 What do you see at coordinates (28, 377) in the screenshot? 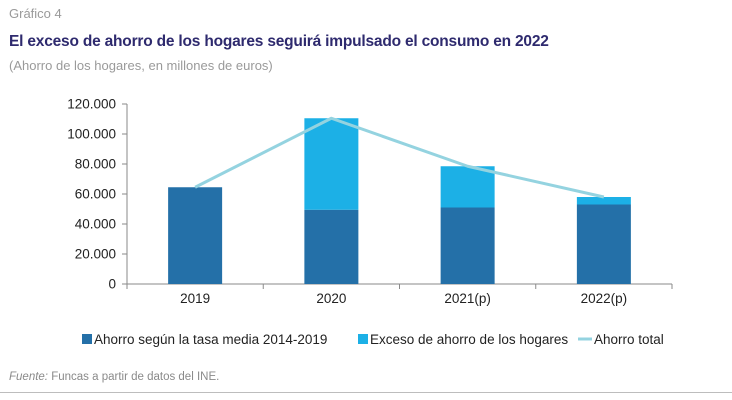
I see `source-label: Fuente:` at bounding box center [28, 377].